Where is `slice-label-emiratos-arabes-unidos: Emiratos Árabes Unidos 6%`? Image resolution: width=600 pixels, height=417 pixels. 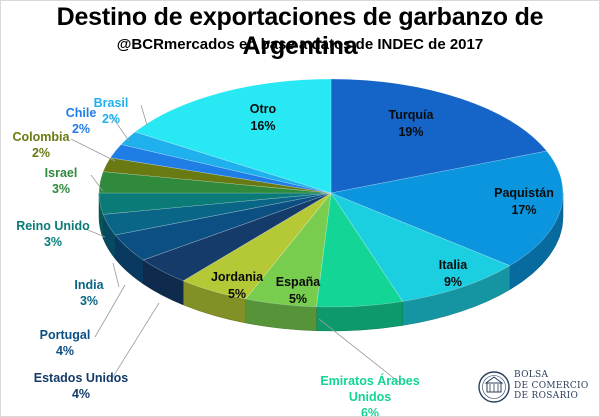 slice-label-emiratos-arabes-unidos: Emiratos Árabes Unidos 6% is located at coordinates (369, 394).